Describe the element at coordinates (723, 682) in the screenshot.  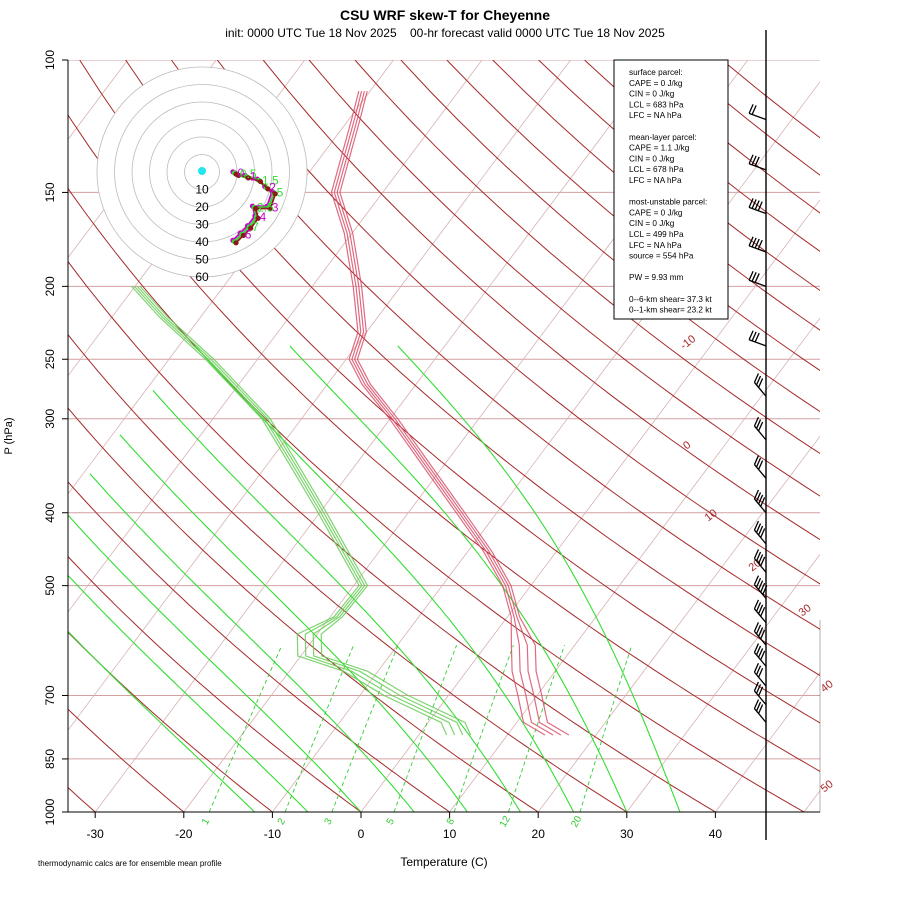
I see `isotherm-line` at that location.